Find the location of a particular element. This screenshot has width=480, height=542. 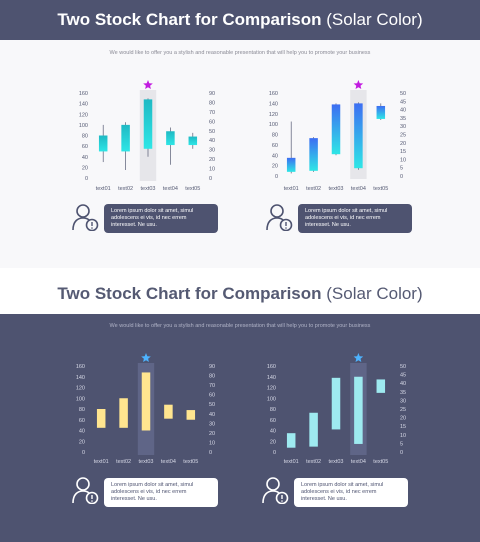

highlight-column is located at coordinates (358, 134).